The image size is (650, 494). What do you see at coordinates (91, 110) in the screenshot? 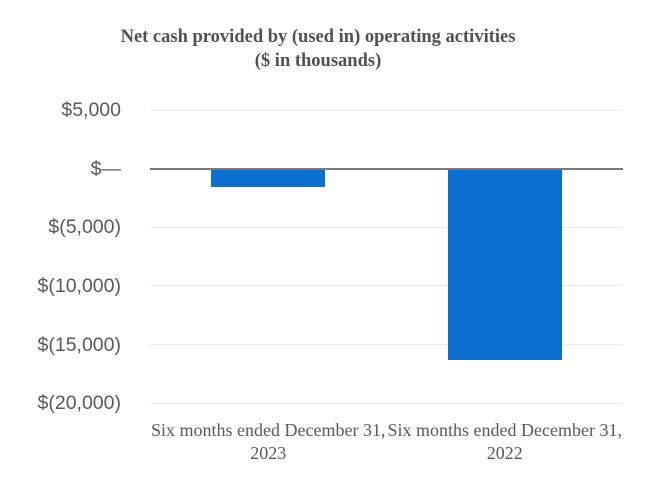
I see `y-tick-label: $5,000` at bounding box center [91, 110].